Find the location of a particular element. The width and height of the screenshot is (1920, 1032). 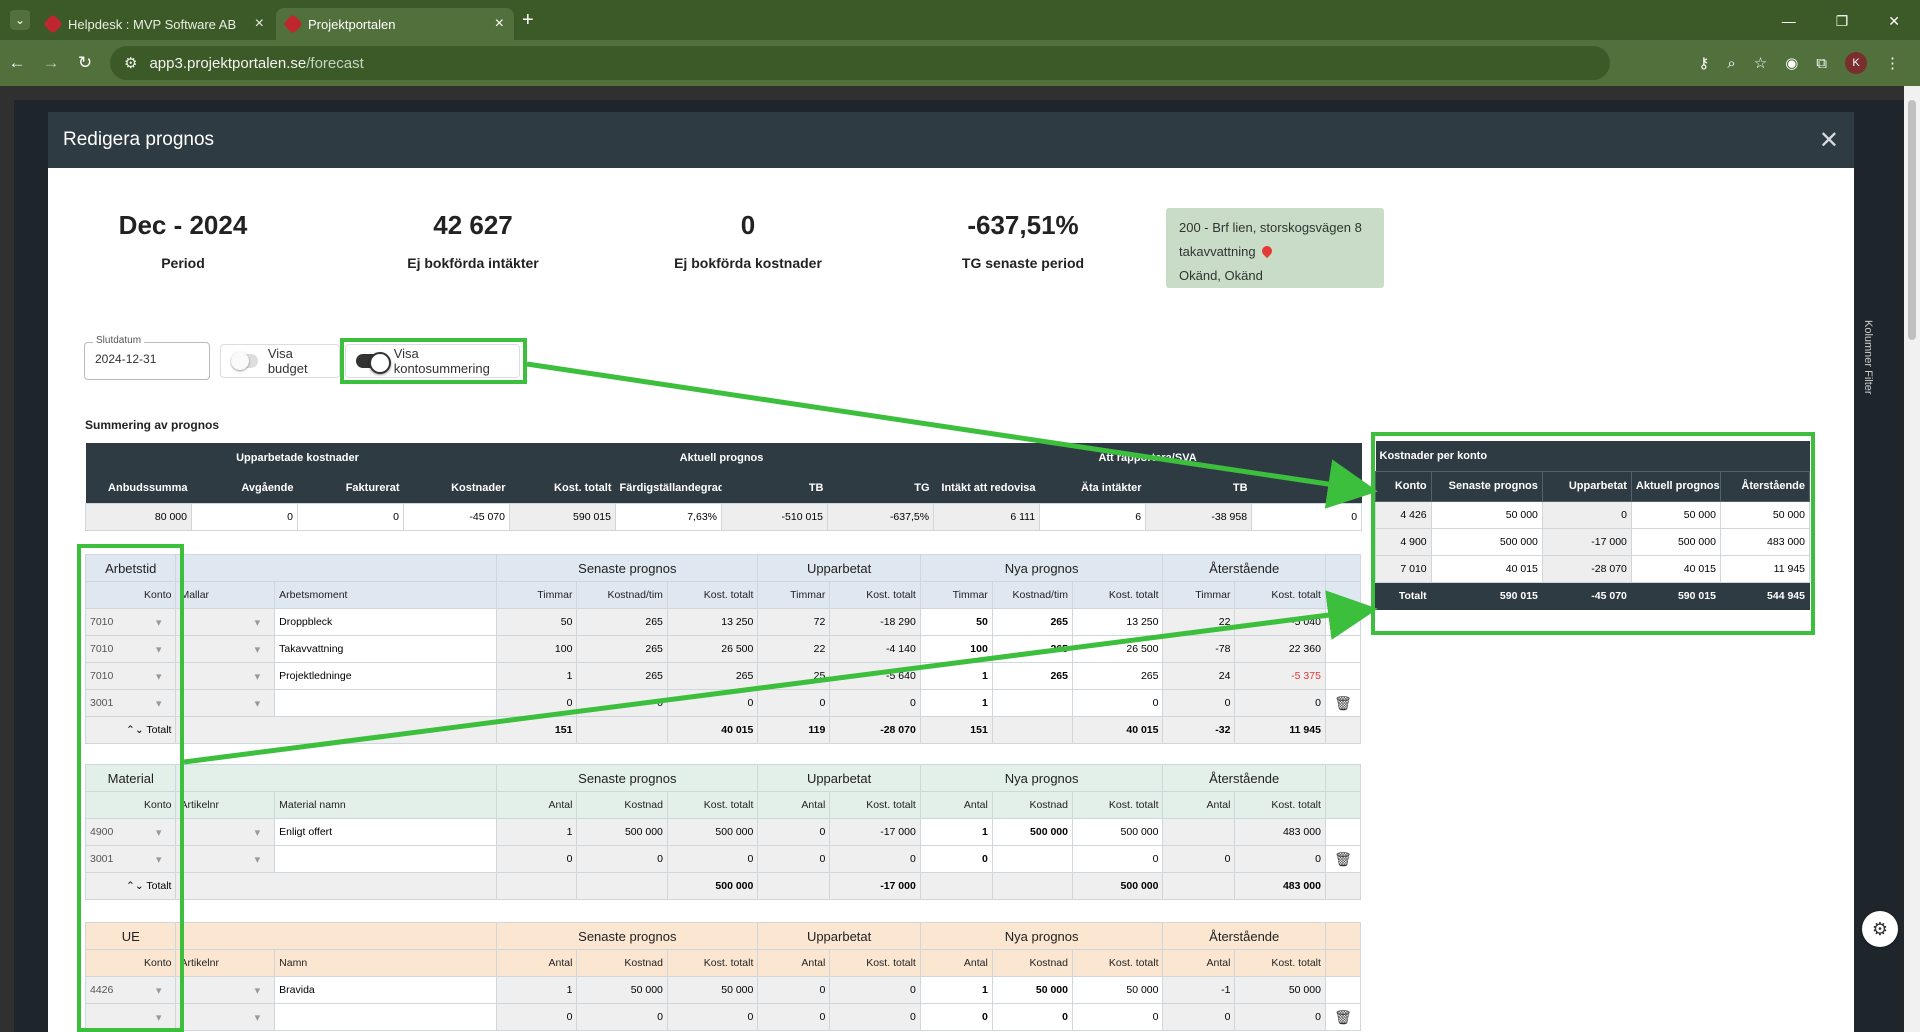

back-icon: ← is located at coordinates (17, 62).